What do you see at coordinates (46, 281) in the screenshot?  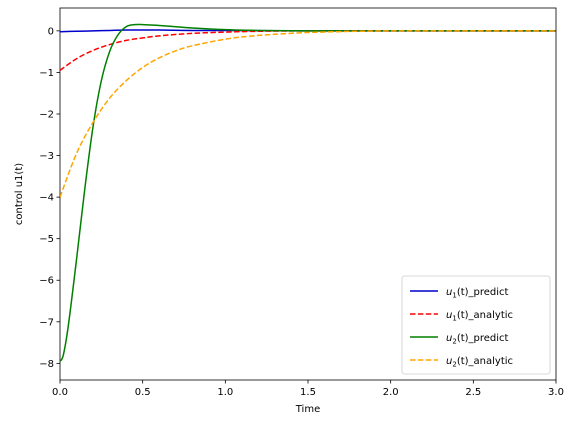 I see `y-tick-label: −6` at bounding box center [46, 281].